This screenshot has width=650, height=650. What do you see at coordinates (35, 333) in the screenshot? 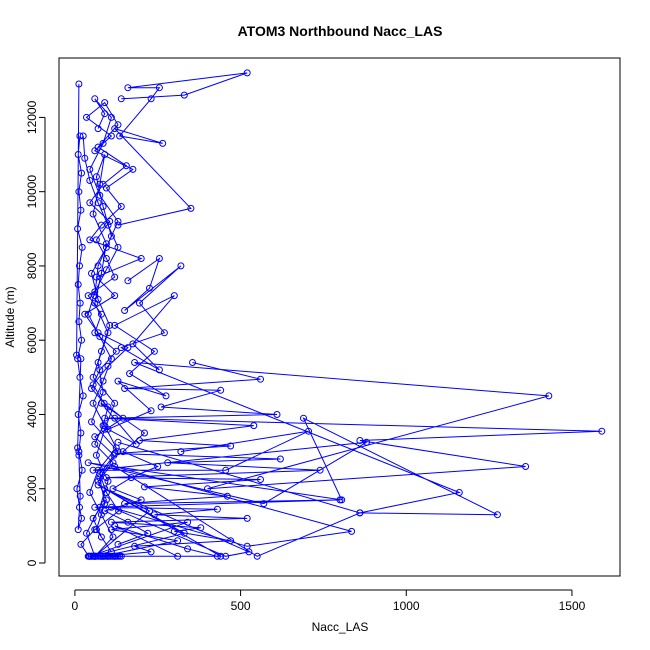
I see `y-axis: 0 2000 4000 6000 8000 10000 12000` at bounding box center [35, 333].